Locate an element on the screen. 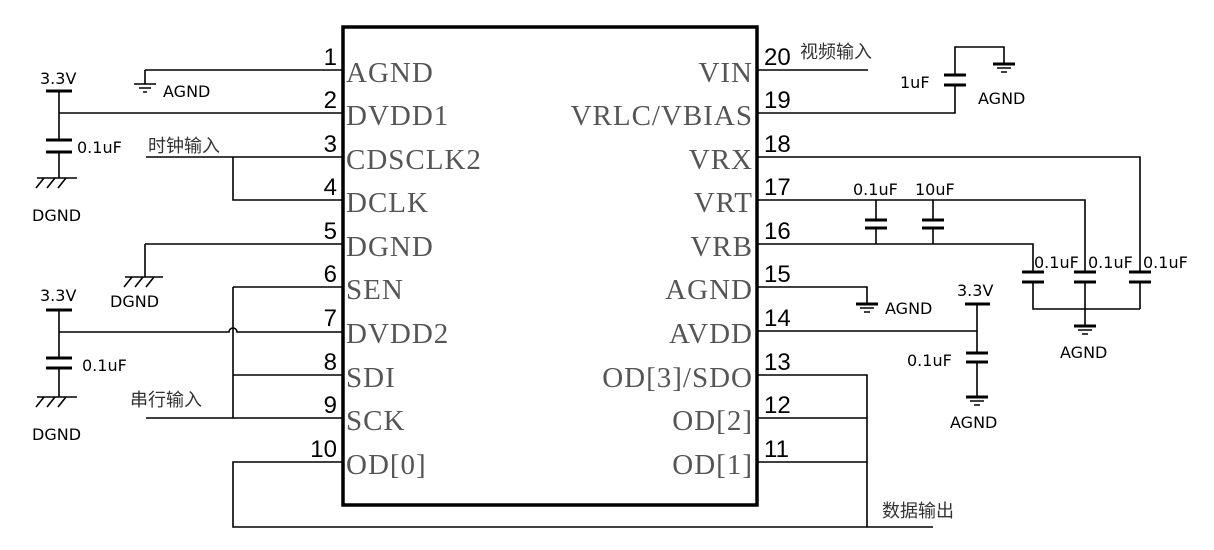 The width and height of the screenshot is (1214, 550). video-input-net: 视频输入 is located at coordinates (814, 56).